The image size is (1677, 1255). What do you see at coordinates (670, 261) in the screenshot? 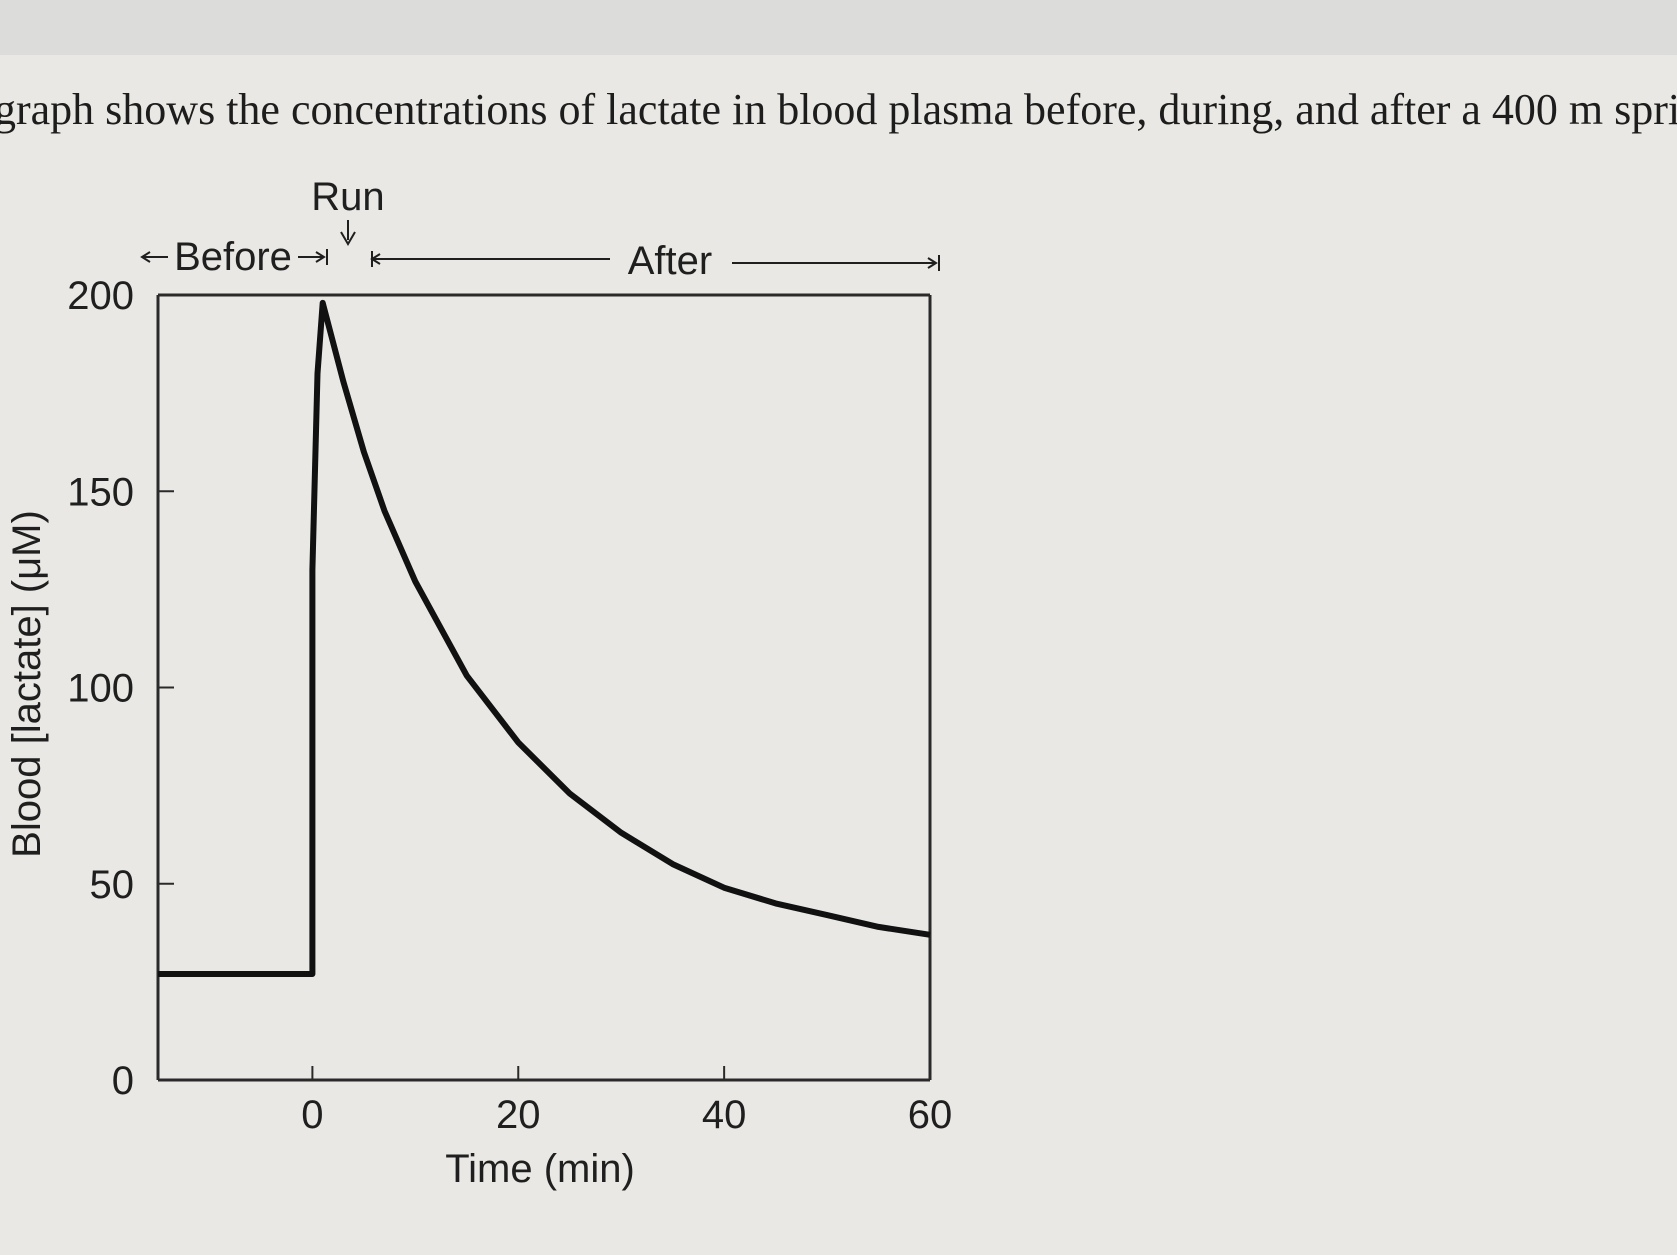
I see `after-label: After` at bounding box center [670, 261].